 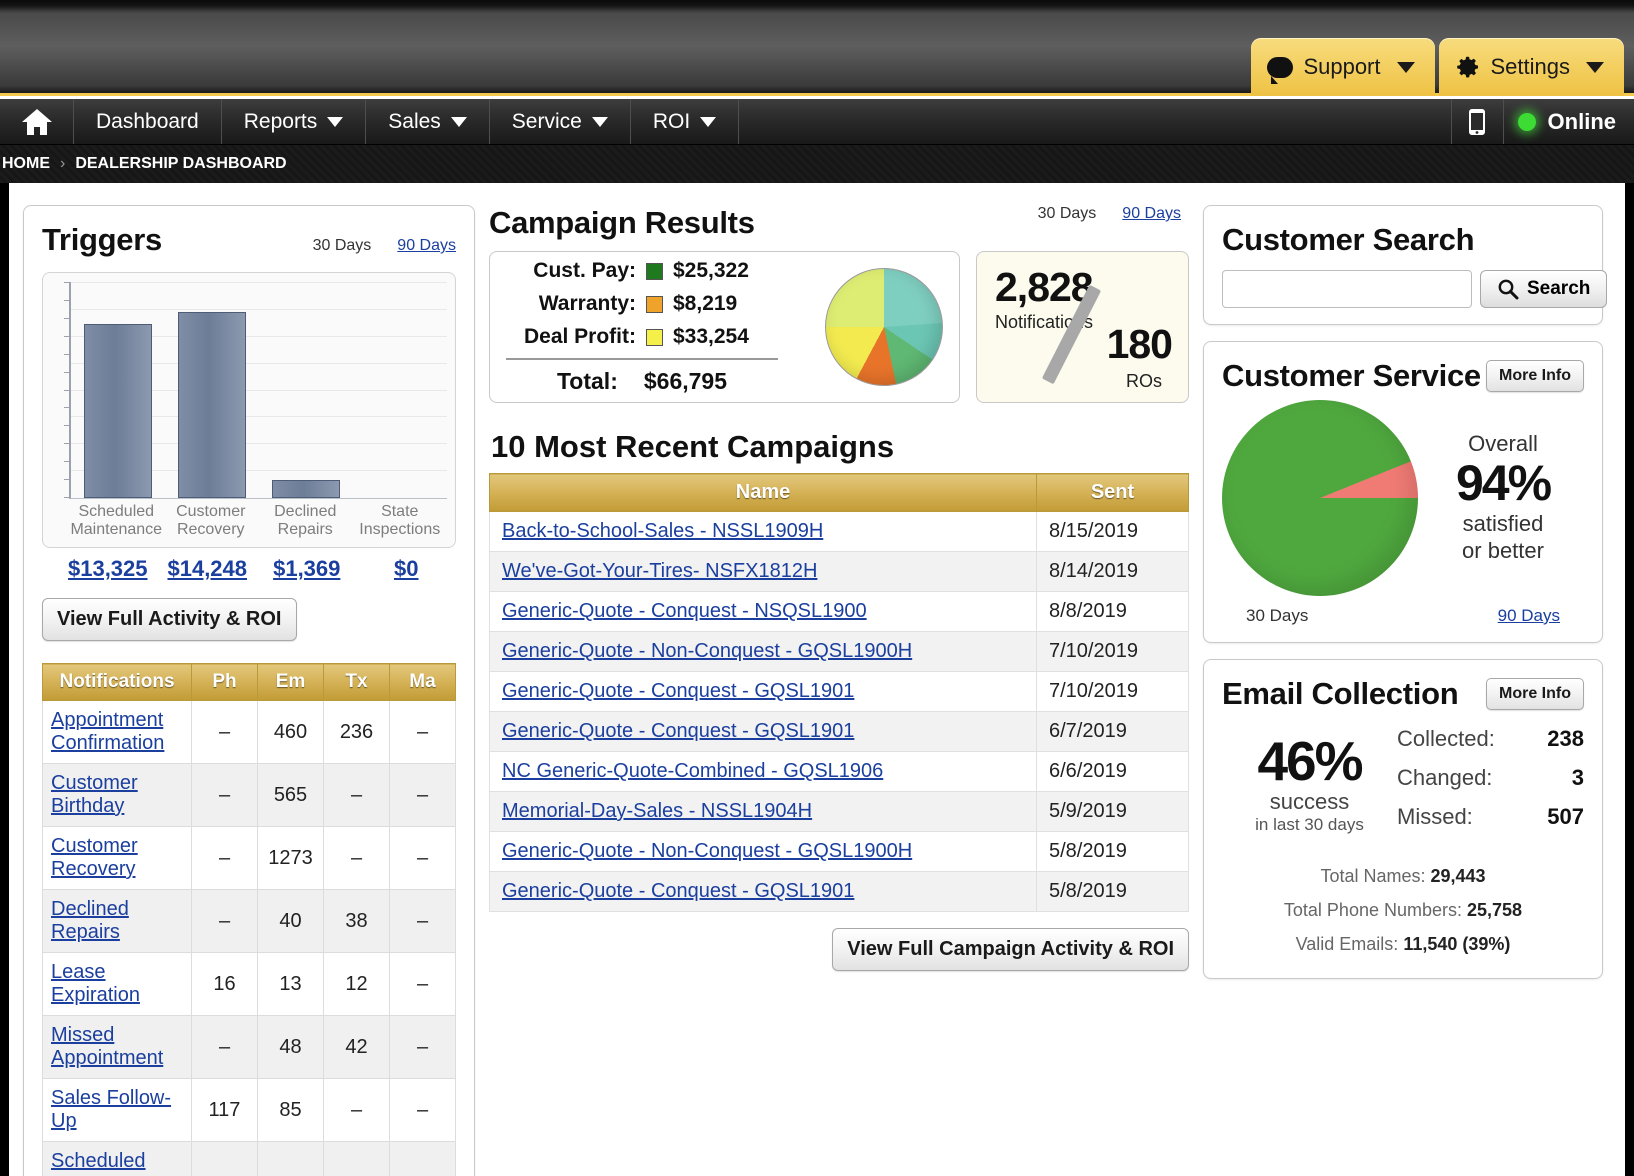 What do you see at coordinates (95, 983) in the screenshot?
I see `notification-link: Lease Expiration` at bounding box center [95, 983].